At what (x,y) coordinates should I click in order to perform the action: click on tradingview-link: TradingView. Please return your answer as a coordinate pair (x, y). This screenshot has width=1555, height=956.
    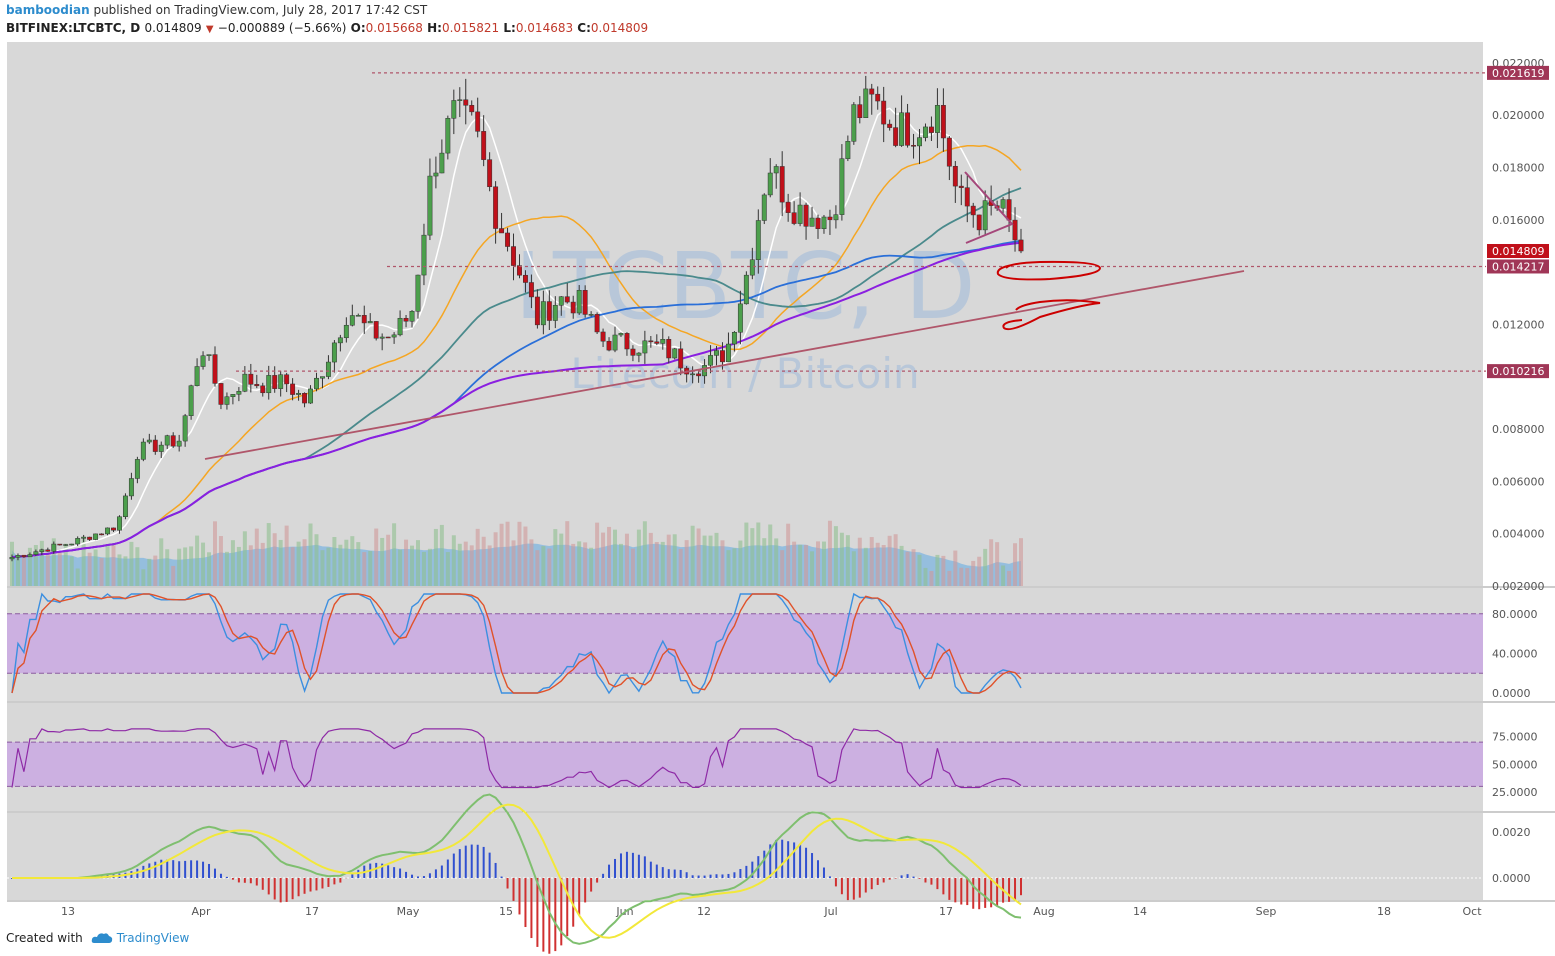
    Looking at the image, I should click on (153, 938).